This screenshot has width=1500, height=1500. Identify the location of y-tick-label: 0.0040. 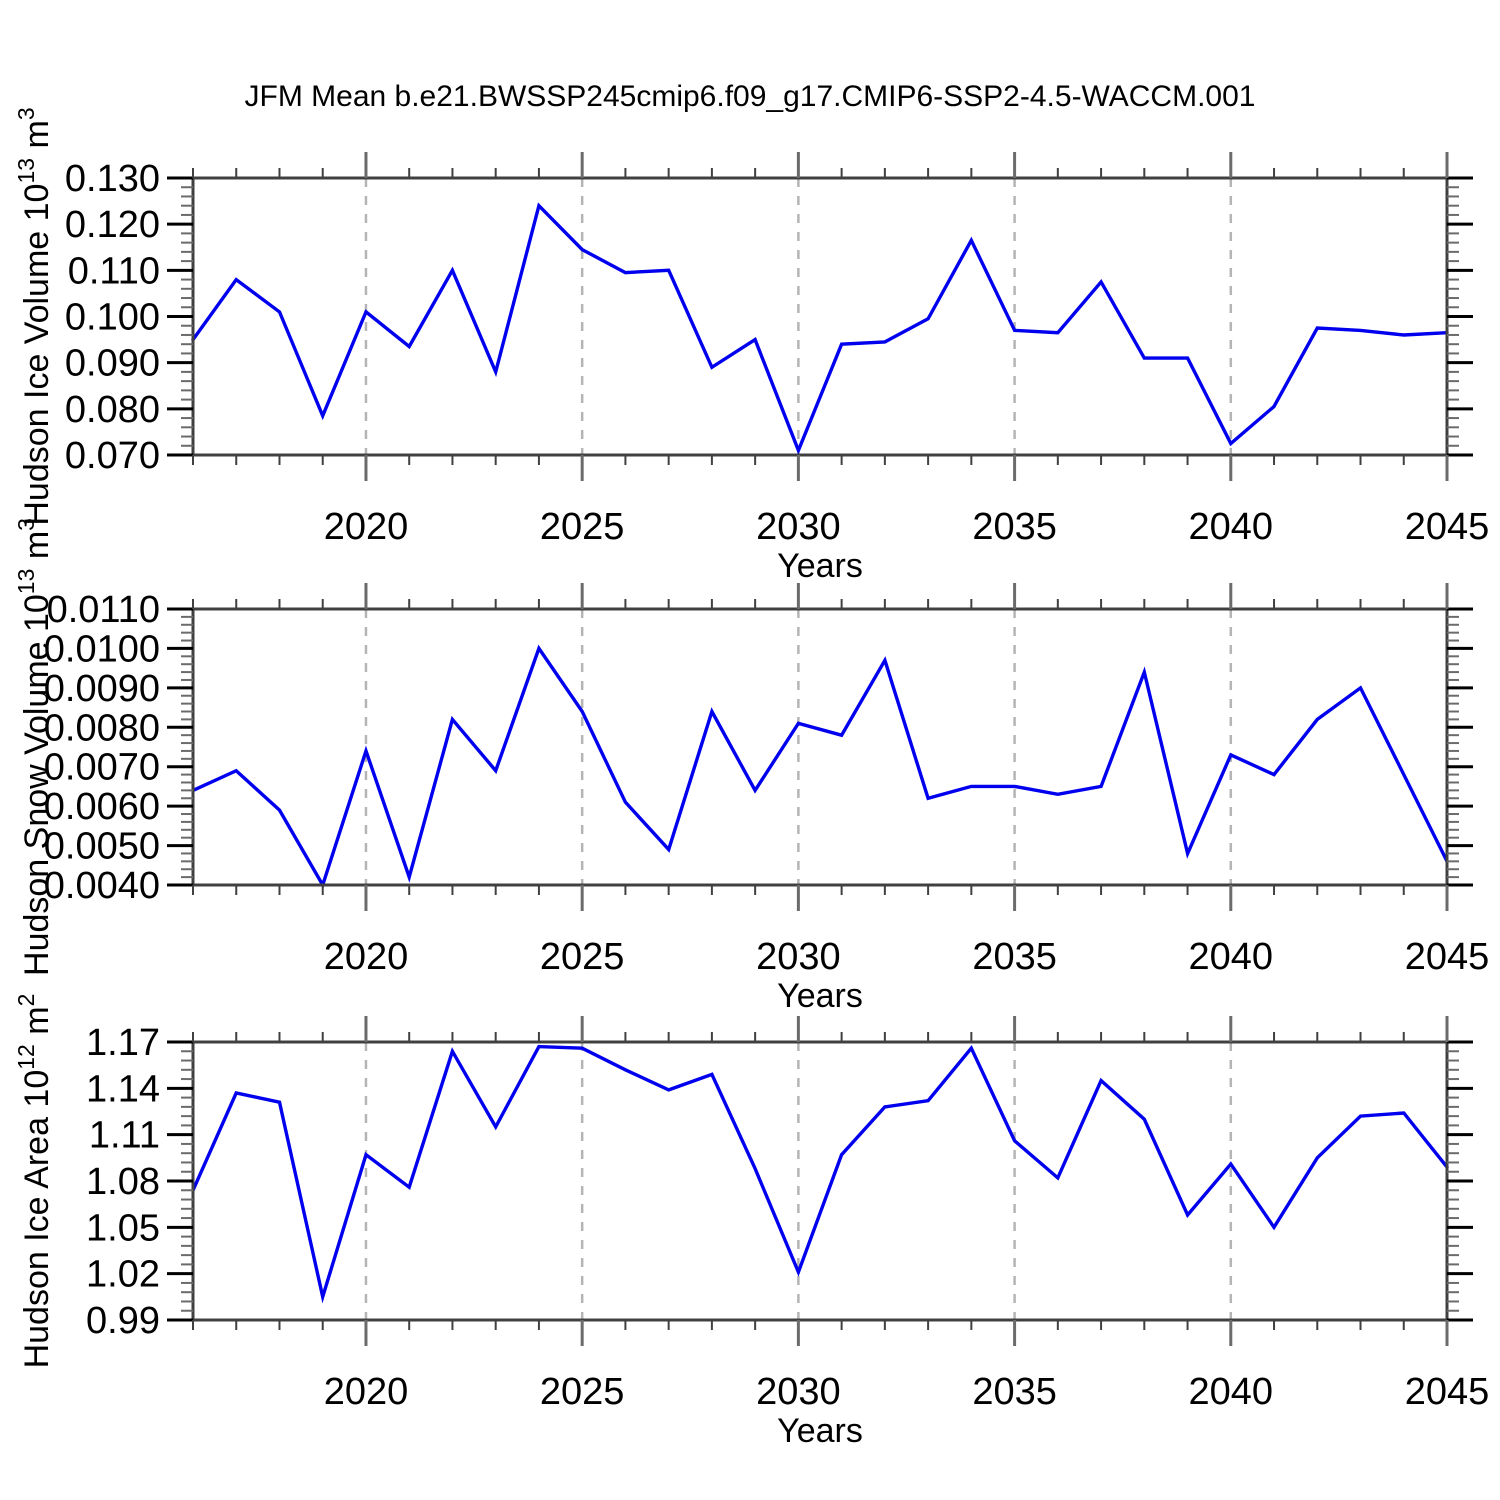
(102, 886).